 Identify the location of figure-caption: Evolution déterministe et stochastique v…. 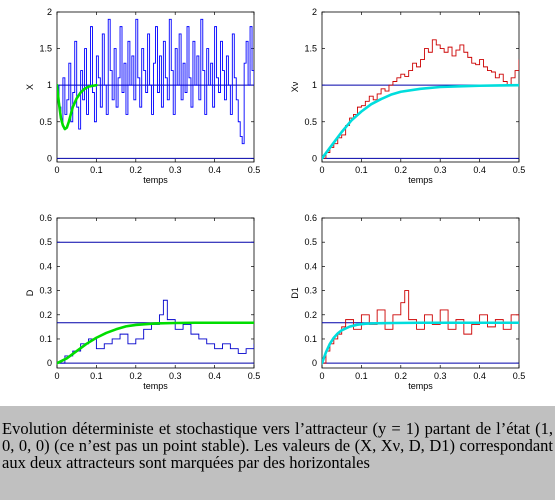
(277, 445).